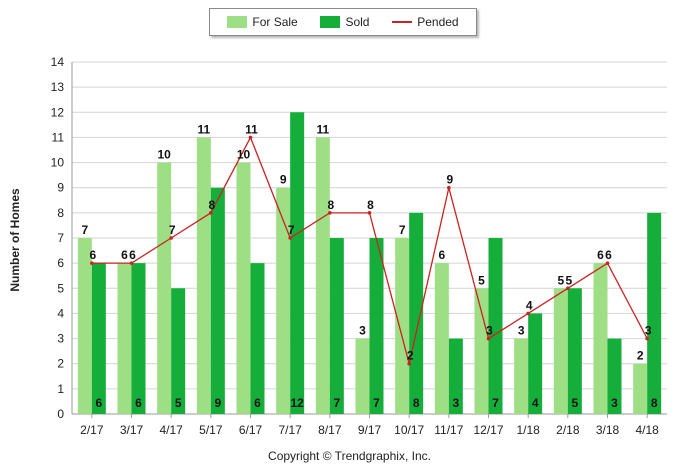 This screenshot has height=472, width=699. I want to click on x-tick-label: 4/18, so click(647, 430).